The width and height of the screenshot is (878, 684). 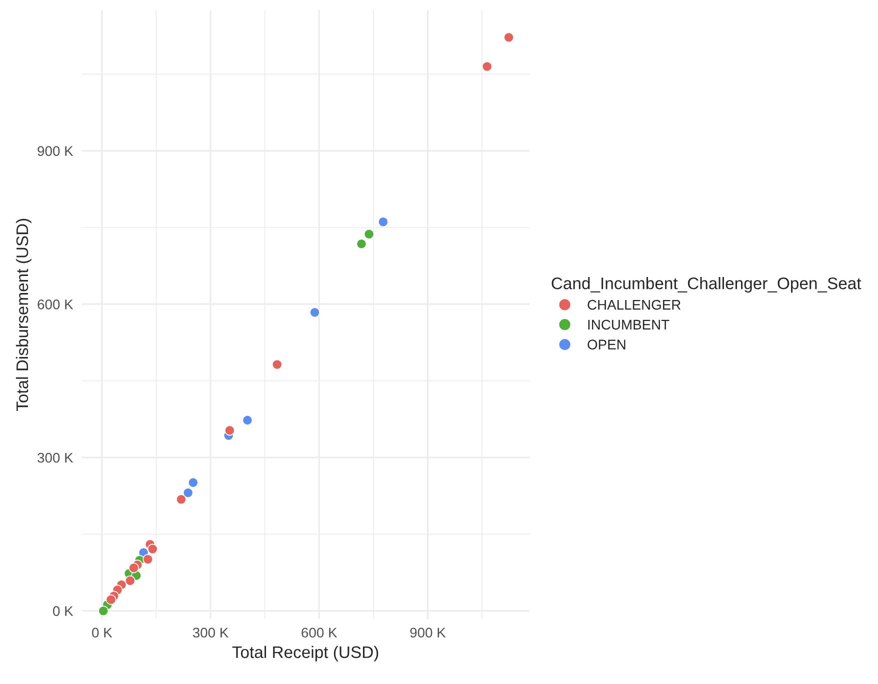 I want to click on y-tick-label: 900 K, so click(x=56, y=151).